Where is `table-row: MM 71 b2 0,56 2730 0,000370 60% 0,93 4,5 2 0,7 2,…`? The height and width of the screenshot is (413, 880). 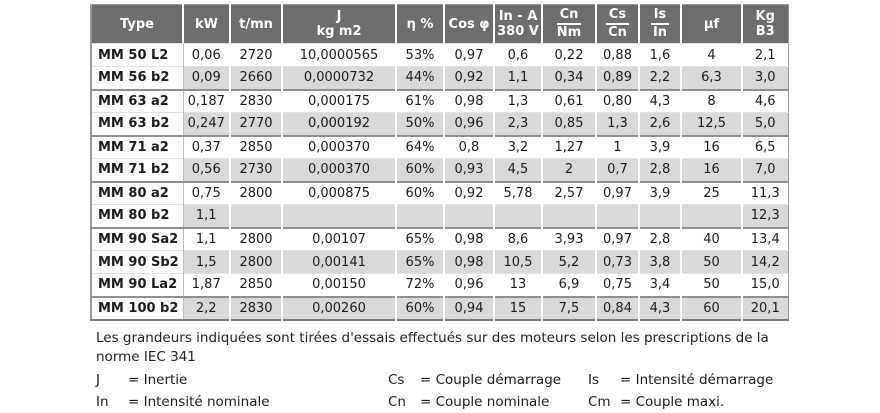 table-row: MM 71 b2 0,56 2730 0,000370 60% 0,93 4,5 2 0,7 2,… is located at coordinates (439, 170).